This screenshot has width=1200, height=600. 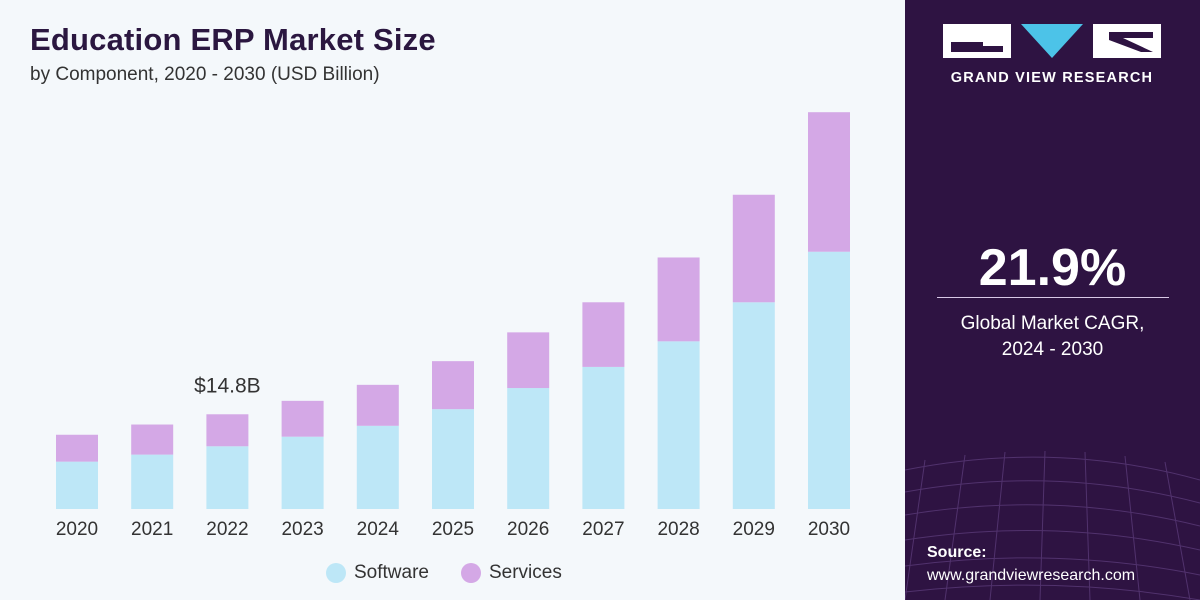 I want to click on bar-services-2022, so click(x=227, y=430).